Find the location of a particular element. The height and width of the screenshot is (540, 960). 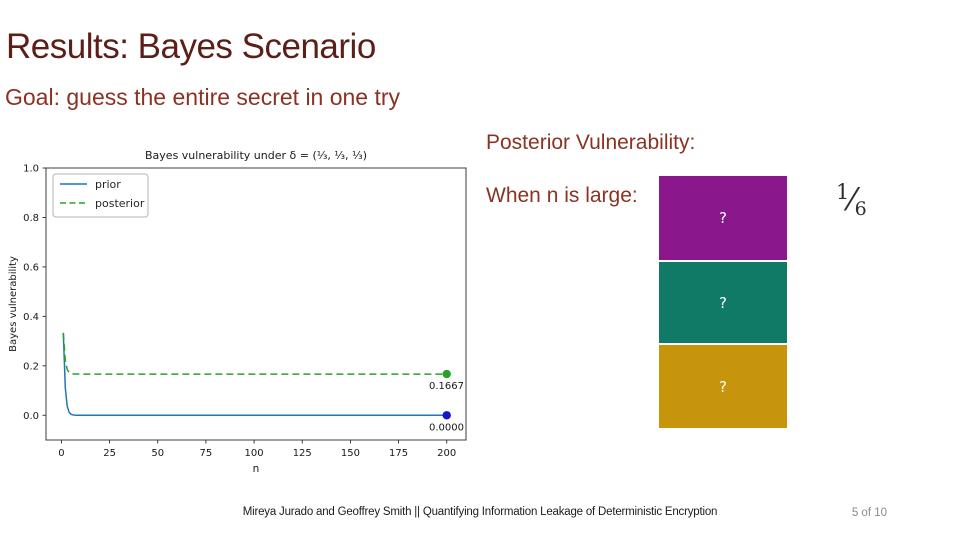

purple-box: ? is located at coordinates (723, 218).